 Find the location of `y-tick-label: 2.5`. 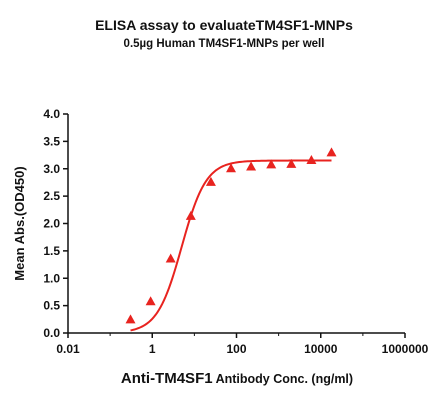

y-tick-label: 2.5 is located at coordinates (51, 196).